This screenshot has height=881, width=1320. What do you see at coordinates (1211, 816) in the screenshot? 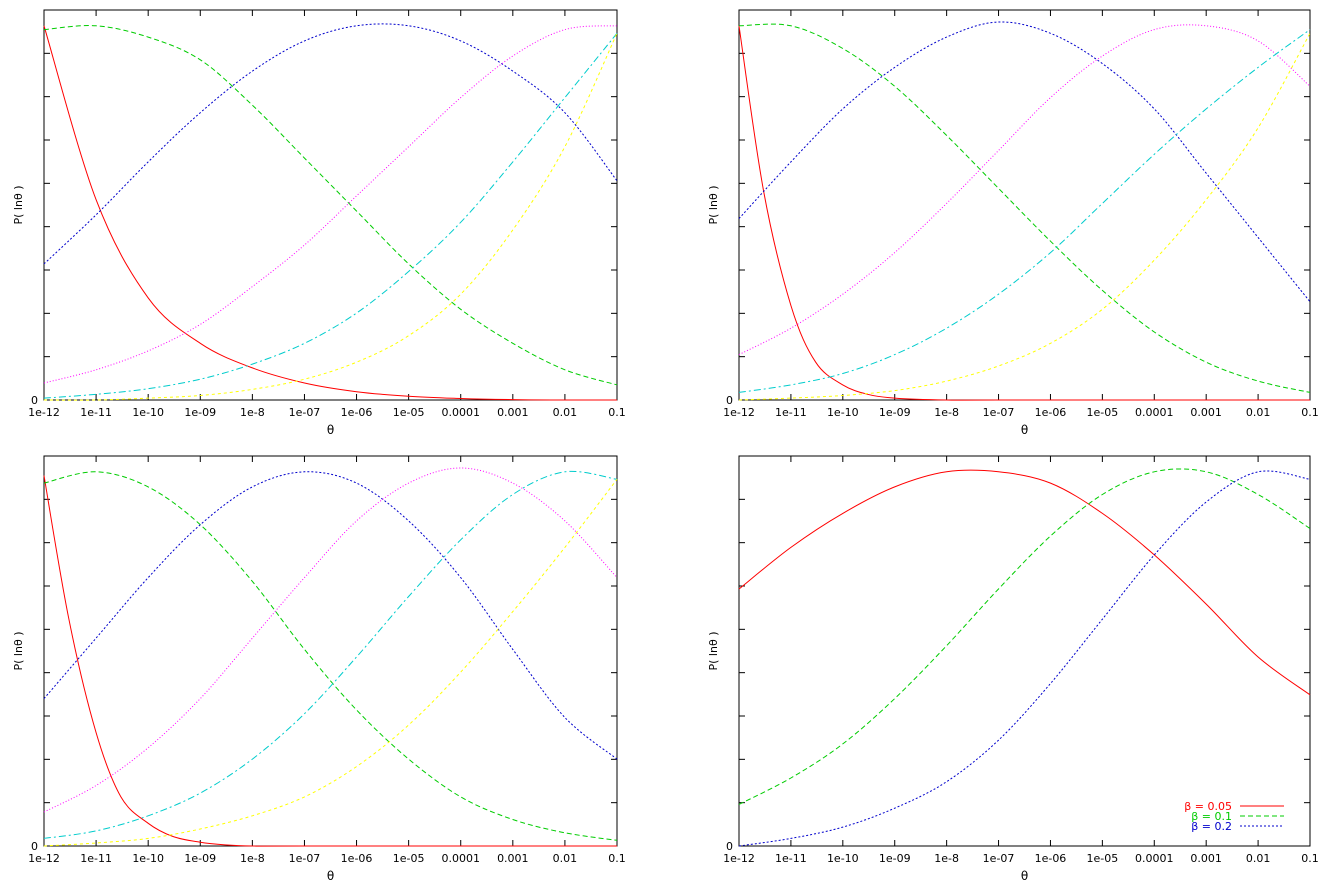
I see `legend-label: β = 0.1` at bounding box center [1211, 816].